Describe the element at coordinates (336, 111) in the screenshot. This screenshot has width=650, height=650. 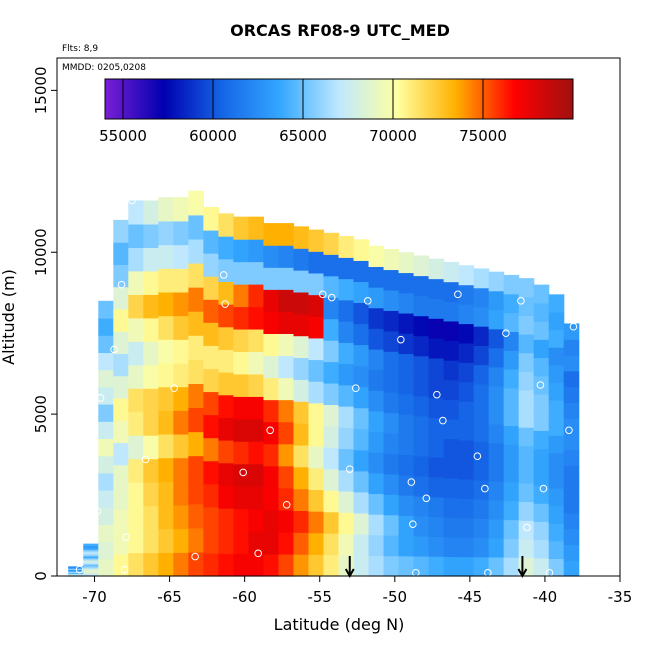
I see `colorbar: 55000 60000 65000 70000 75000` at that location.